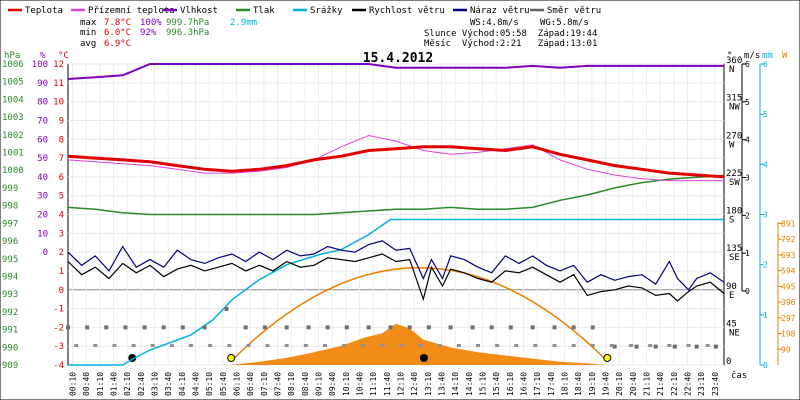  What do you see at coordinates (494, 23) in the screenshot?
I see `stat-ws: WS:4.8m/s` at bounding box center [494, 23].